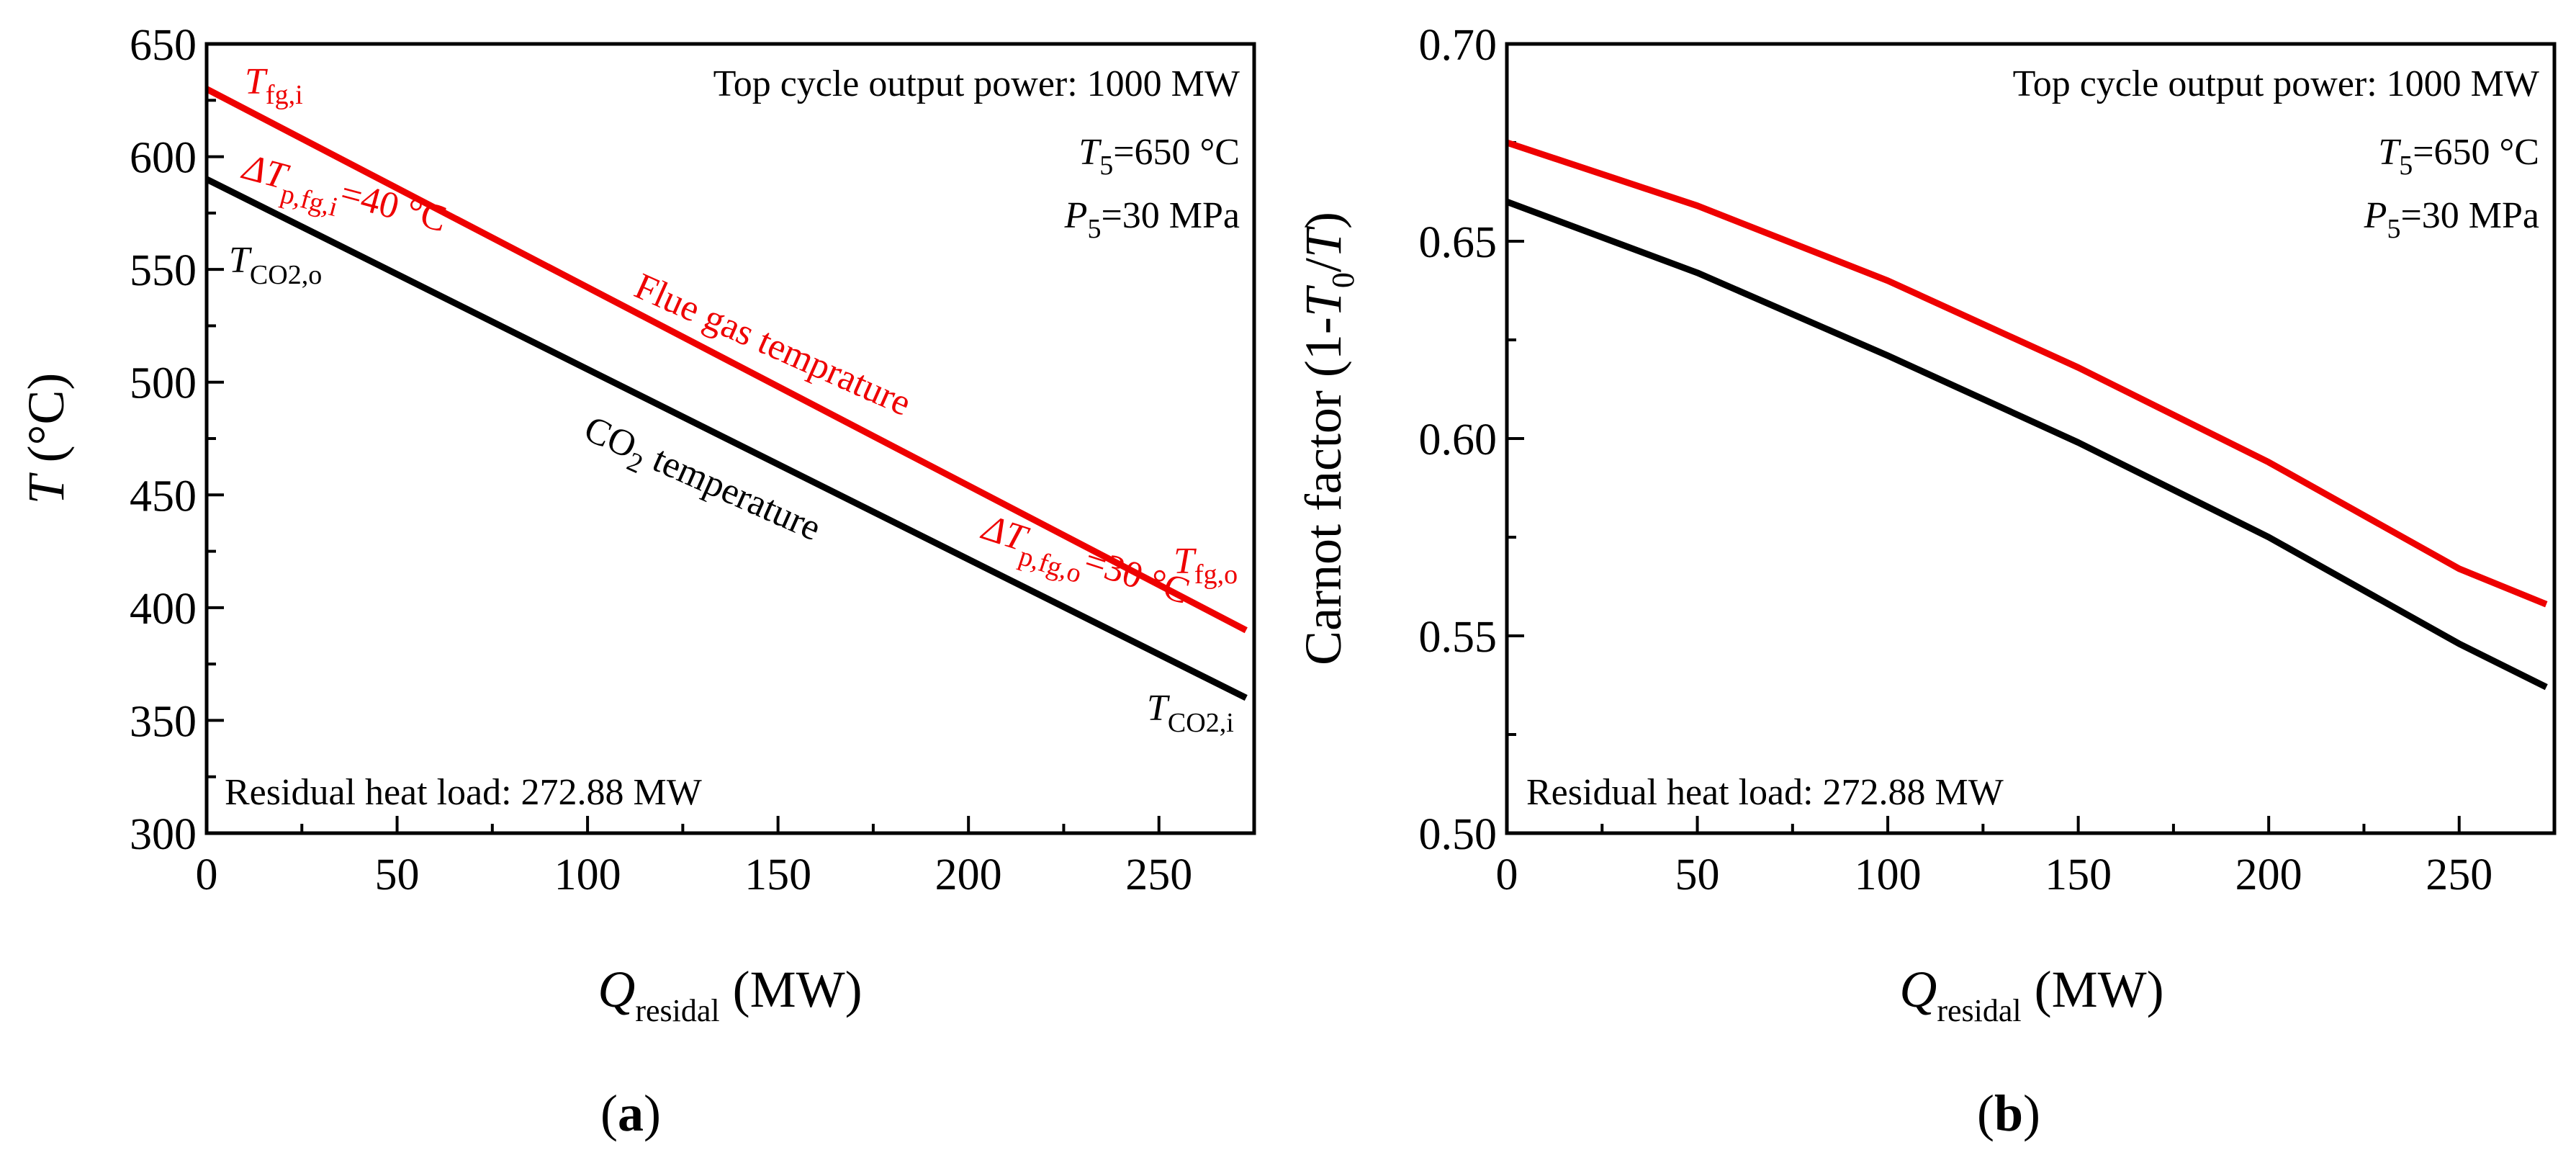 The image size is (2576, 1150). Describe the element at coordinates (1765, 792) in the screenshot. I see `panel-b-residual-load: Residual heat load: 272.88 MW` at that location.